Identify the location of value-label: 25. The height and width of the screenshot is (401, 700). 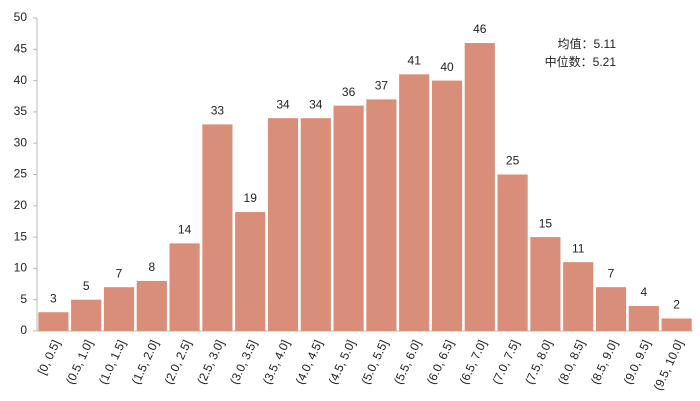
(513, 161).